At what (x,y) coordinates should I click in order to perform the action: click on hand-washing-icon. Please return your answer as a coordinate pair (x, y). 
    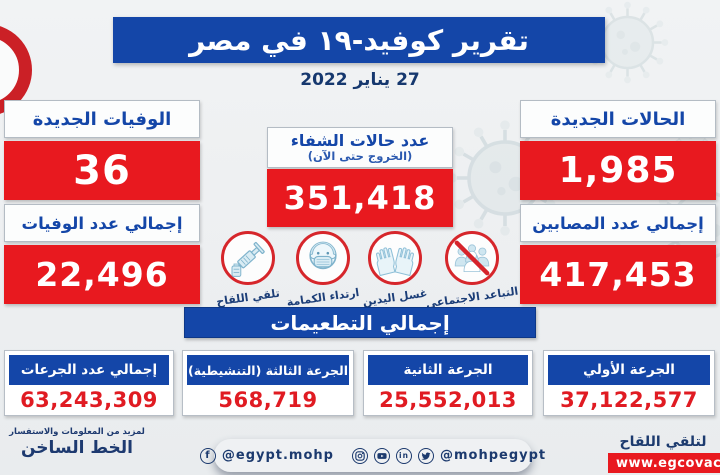
    Looking at the image, I should click on (395, 258).